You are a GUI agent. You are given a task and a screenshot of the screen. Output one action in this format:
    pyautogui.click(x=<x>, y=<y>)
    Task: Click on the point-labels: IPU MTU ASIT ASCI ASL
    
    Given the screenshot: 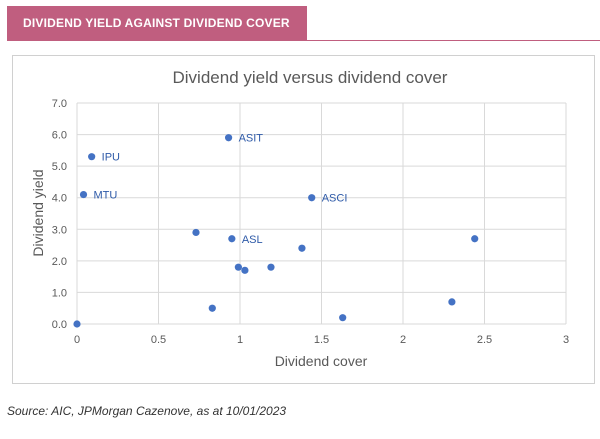 What is the action you would take?
    pyautogui.click(x=221, y=189)
    